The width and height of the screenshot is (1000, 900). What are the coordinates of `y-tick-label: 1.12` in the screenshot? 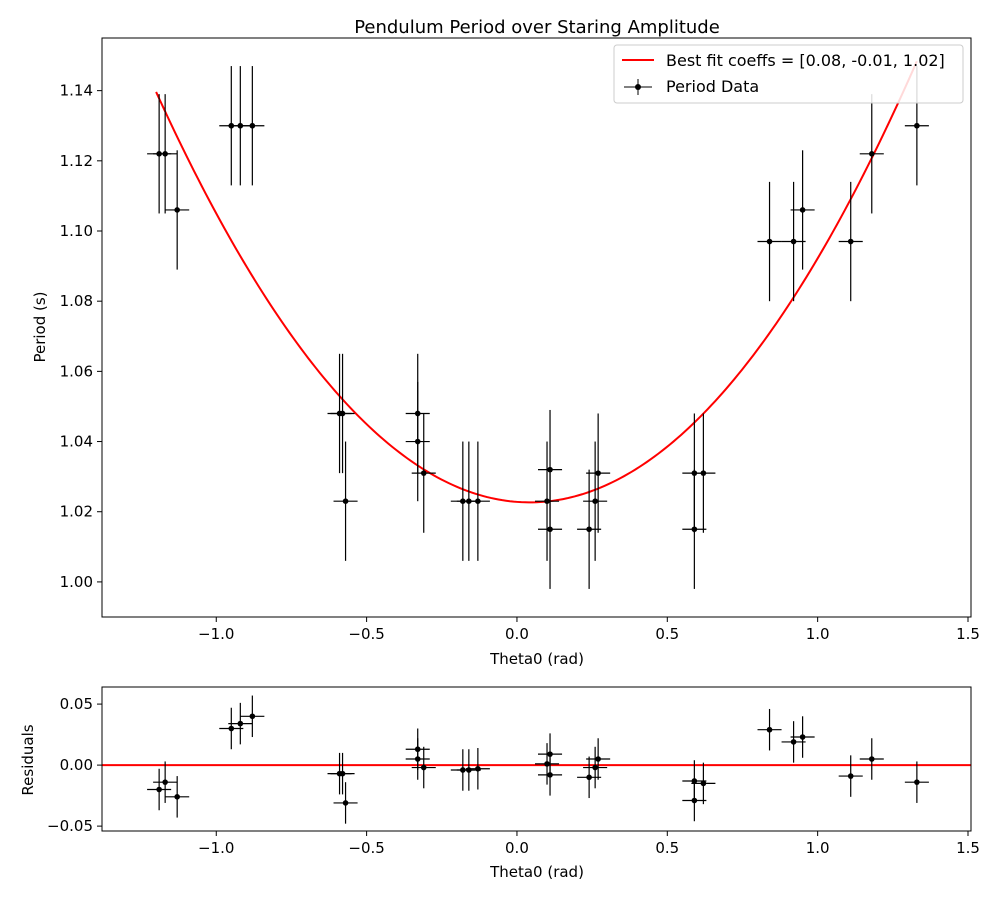 It's located at (76, 161).